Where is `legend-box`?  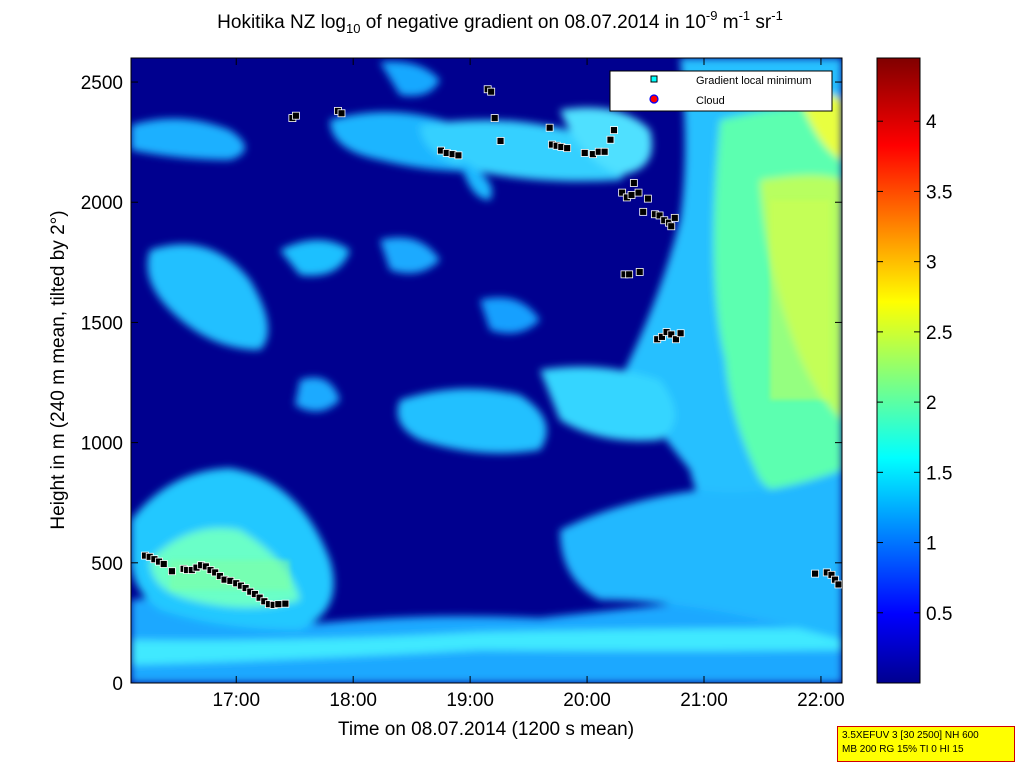
legend-box is located at coordinates (721, 91).